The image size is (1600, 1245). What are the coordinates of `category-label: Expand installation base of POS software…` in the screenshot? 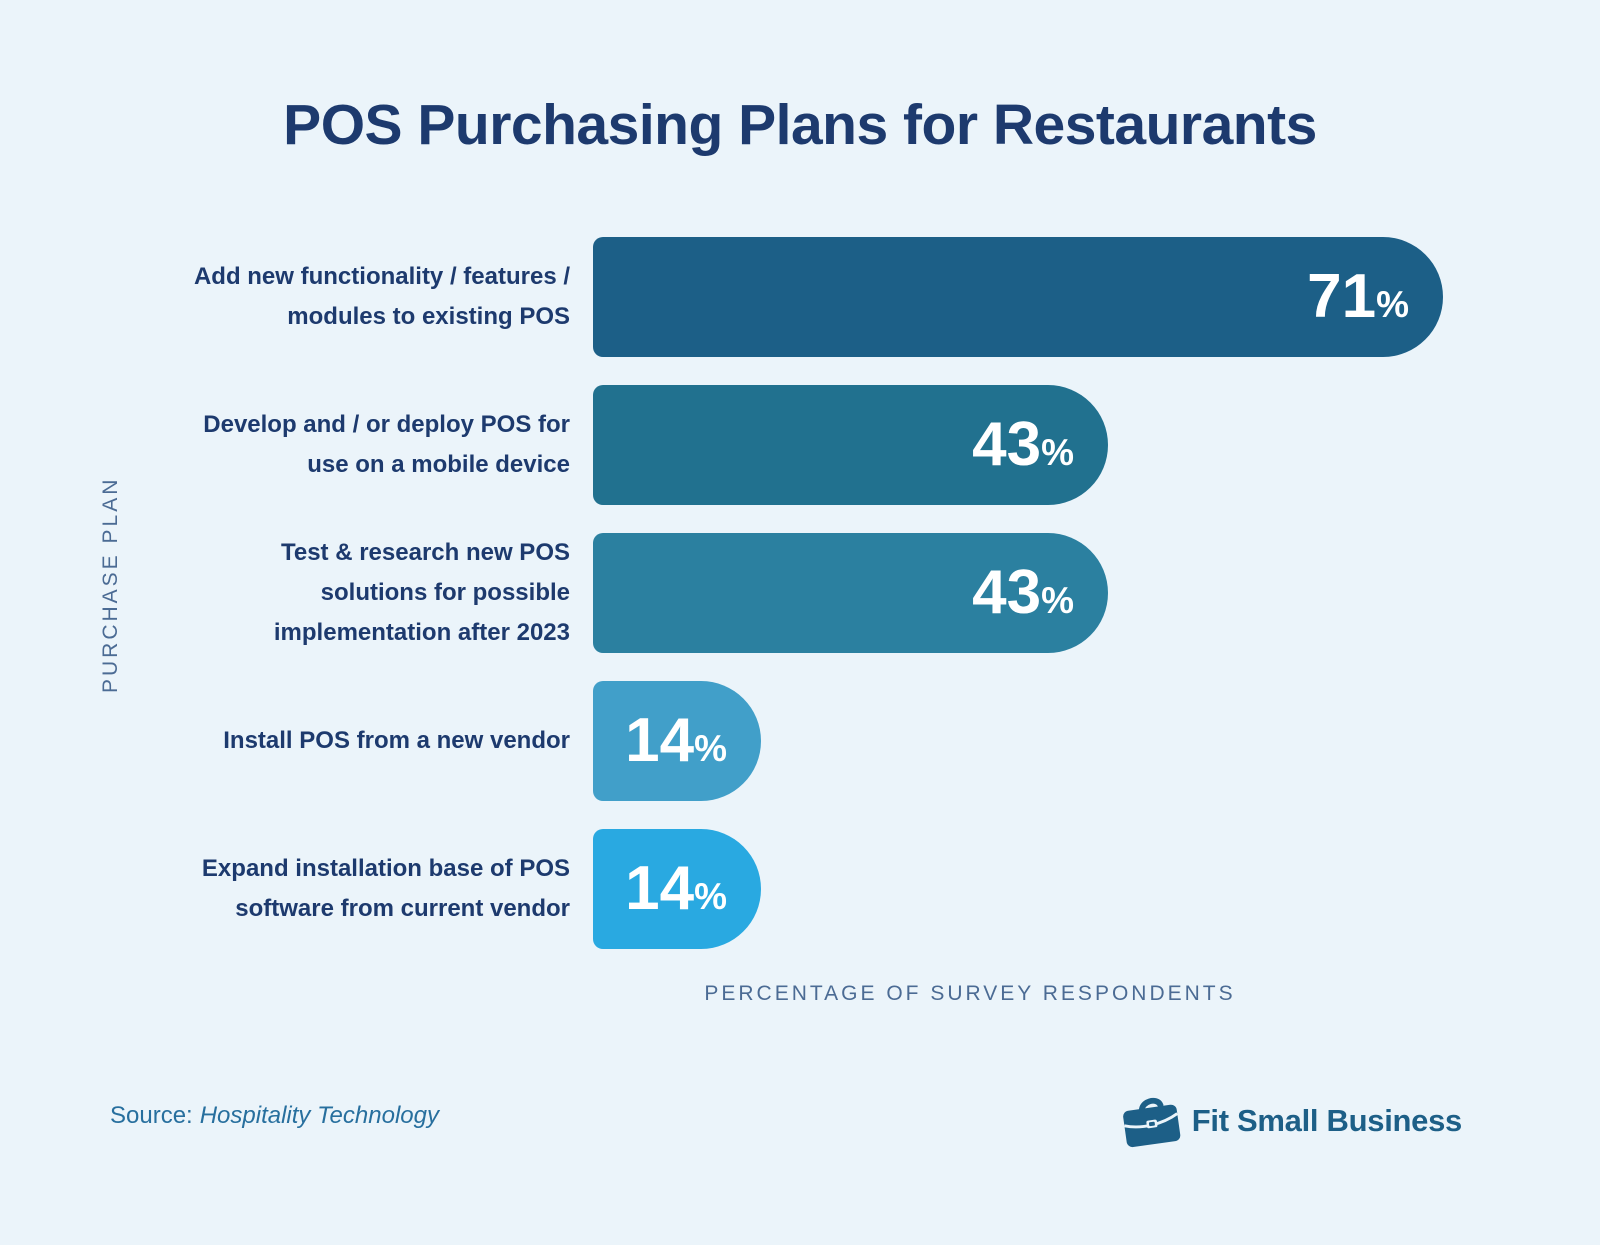 It's located at (385, 888).